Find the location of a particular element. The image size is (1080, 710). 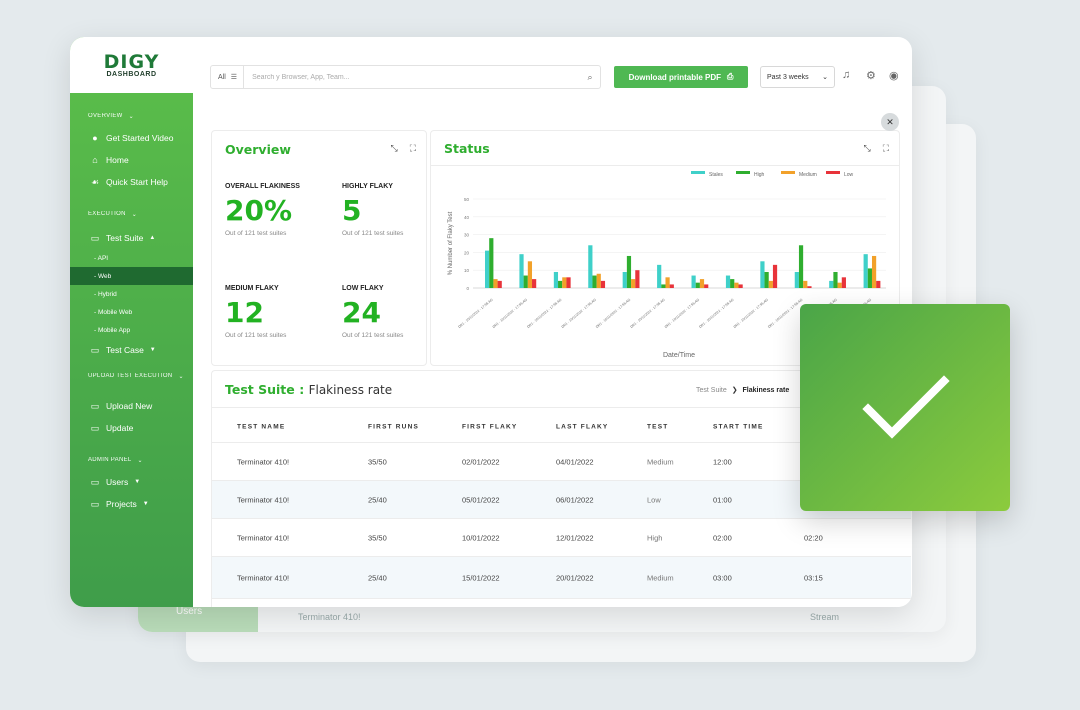

metric-label: HIGHLY FLAKY is located at coordinates (367, 186).